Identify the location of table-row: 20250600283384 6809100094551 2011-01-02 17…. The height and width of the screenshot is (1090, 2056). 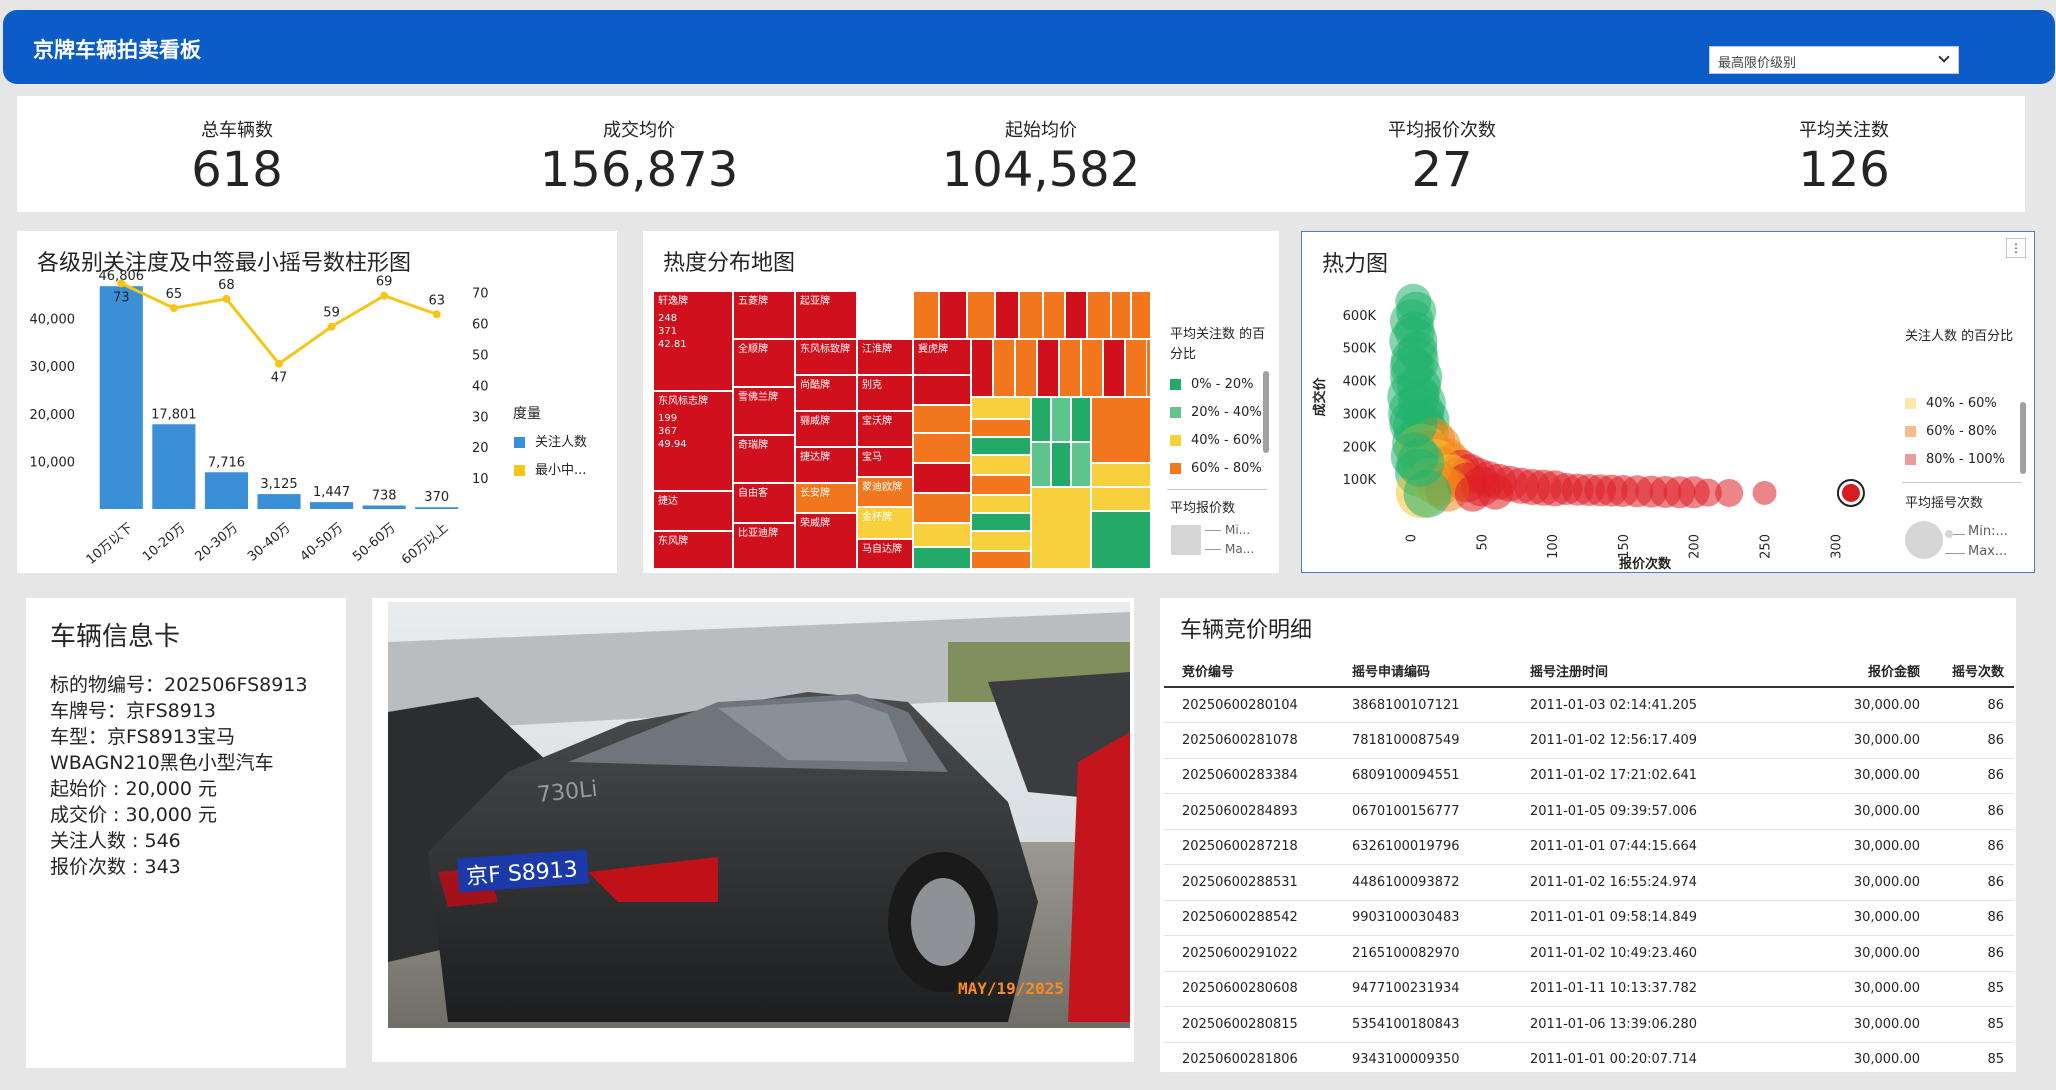
(1589, 776).